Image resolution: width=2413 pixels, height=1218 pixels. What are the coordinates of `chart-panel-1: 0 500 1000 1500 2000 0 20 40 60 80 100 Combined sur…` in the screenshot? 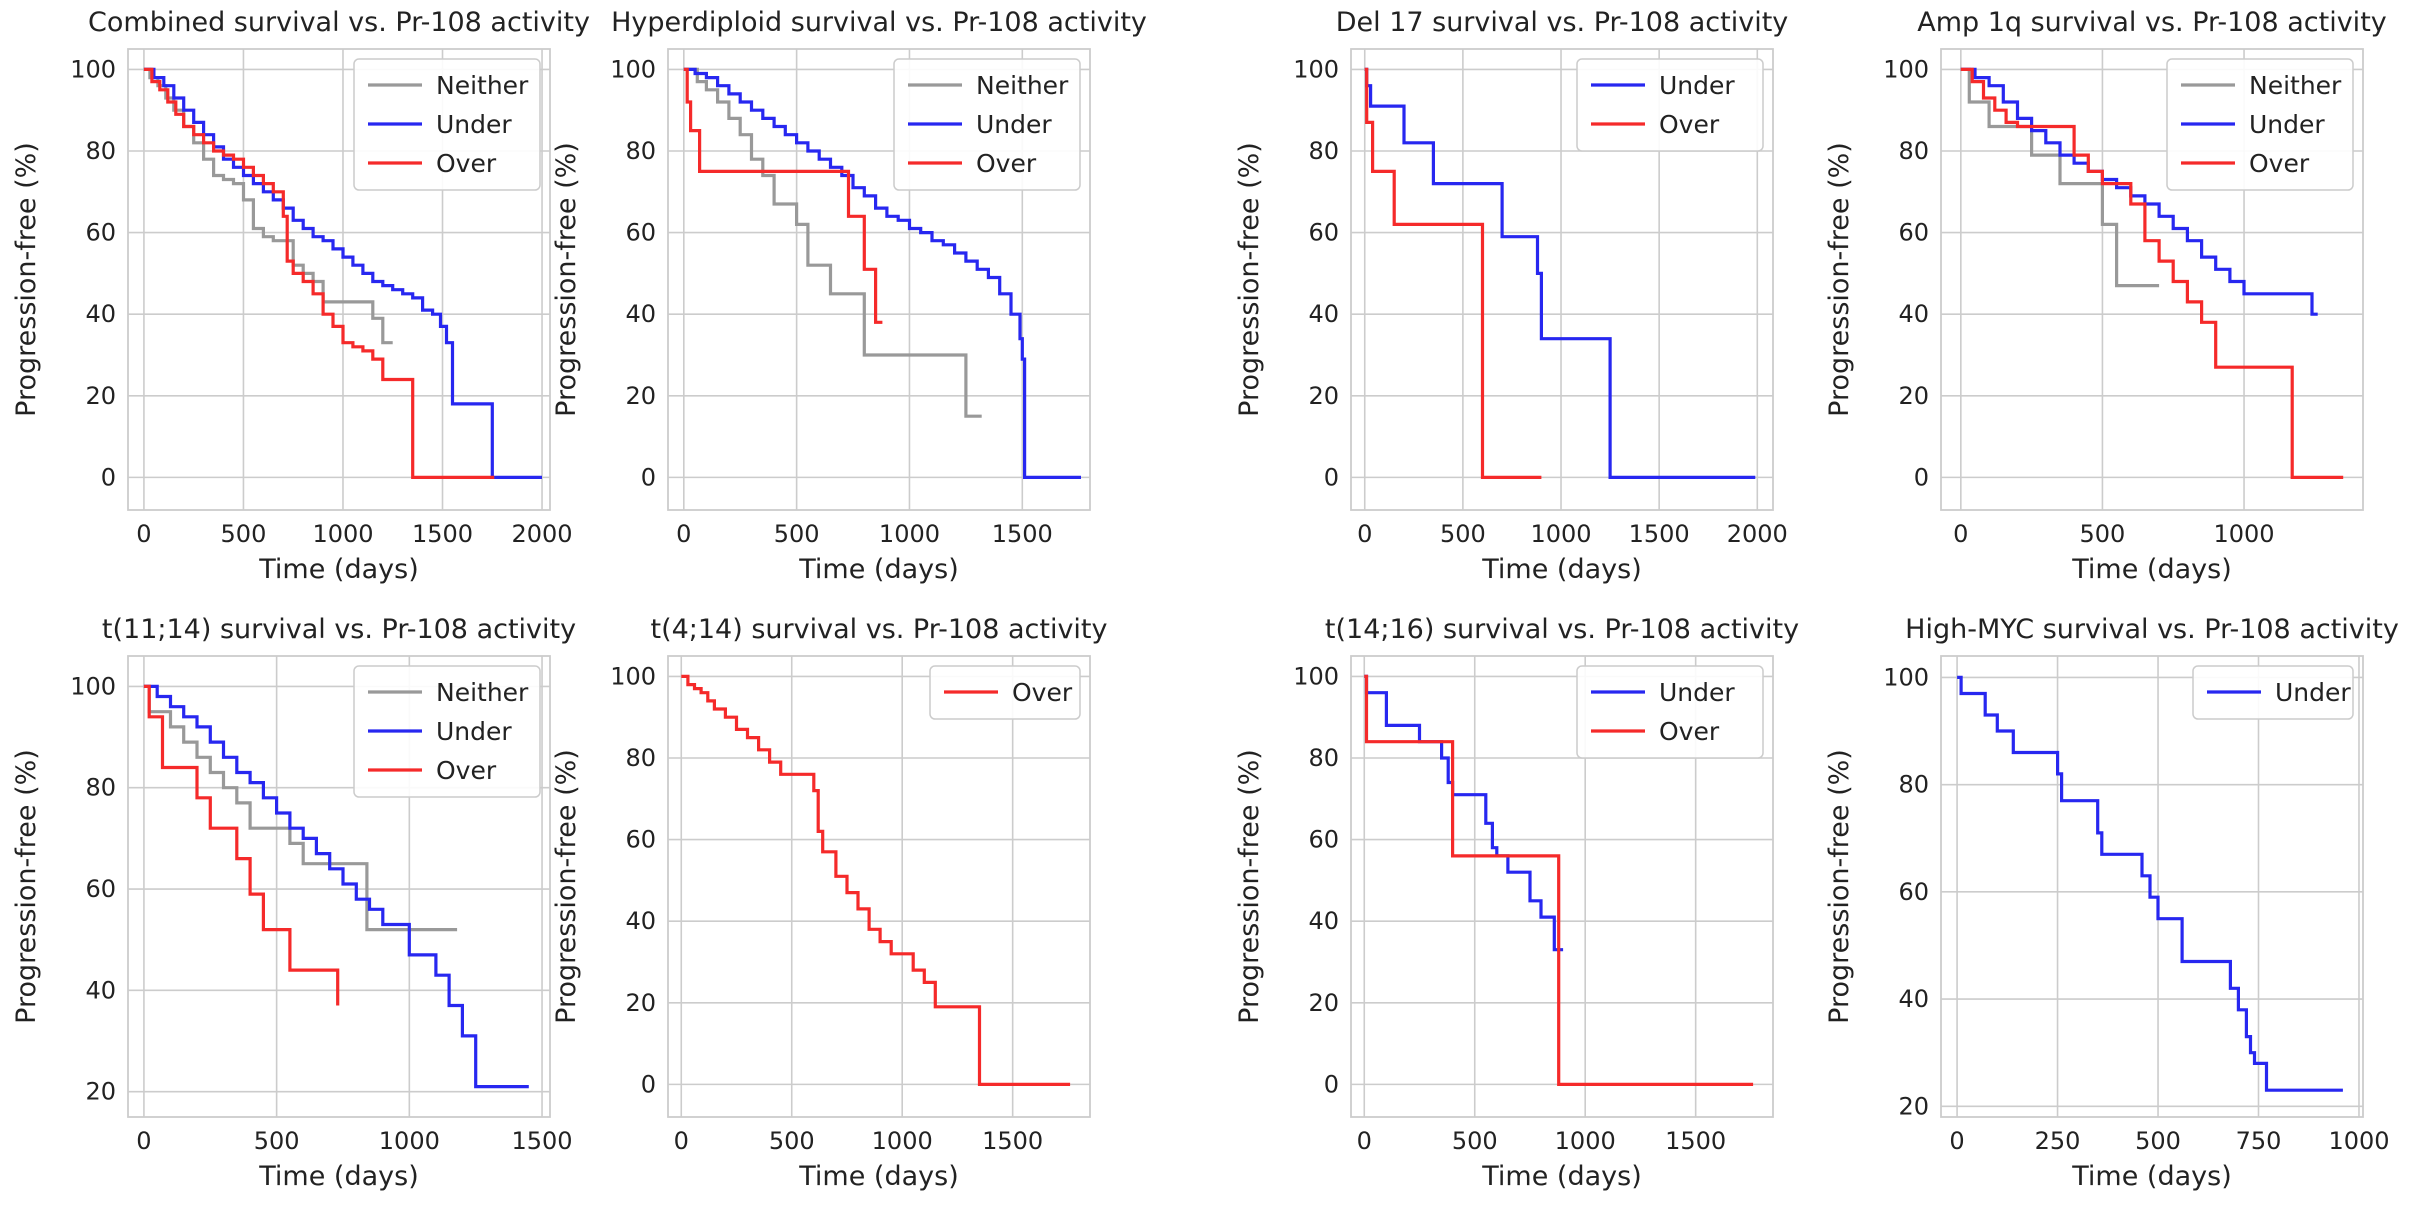 It's located at (300, 296).